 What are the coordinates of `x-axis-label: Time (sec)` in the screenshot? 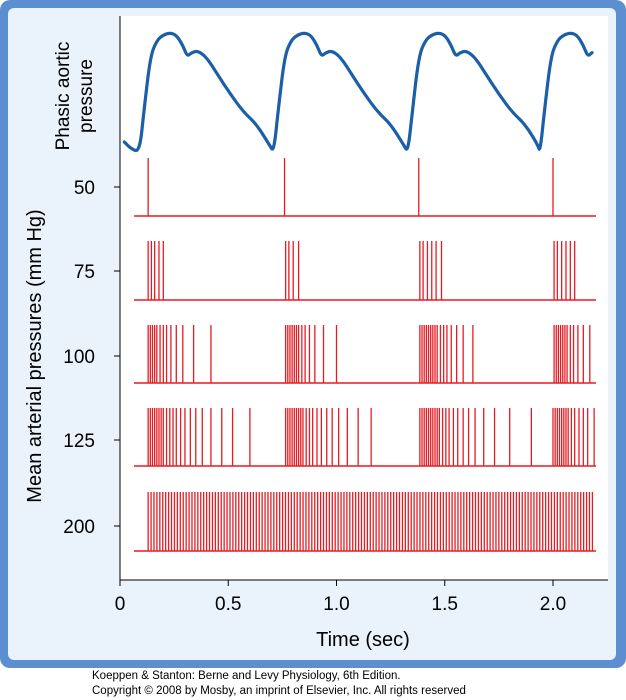 It's located at (363, 640).